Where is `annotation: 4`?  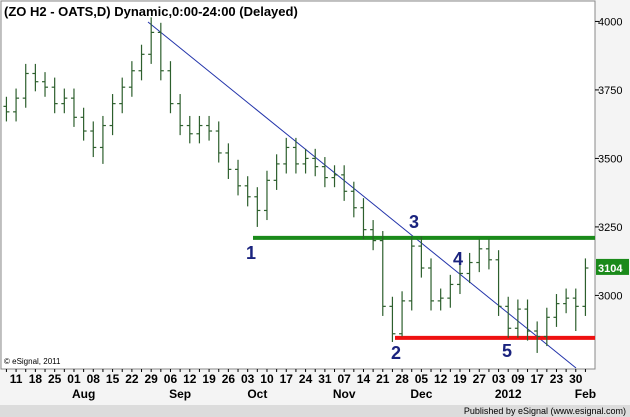 annotation: 4 is located at coordinates (458, 259).